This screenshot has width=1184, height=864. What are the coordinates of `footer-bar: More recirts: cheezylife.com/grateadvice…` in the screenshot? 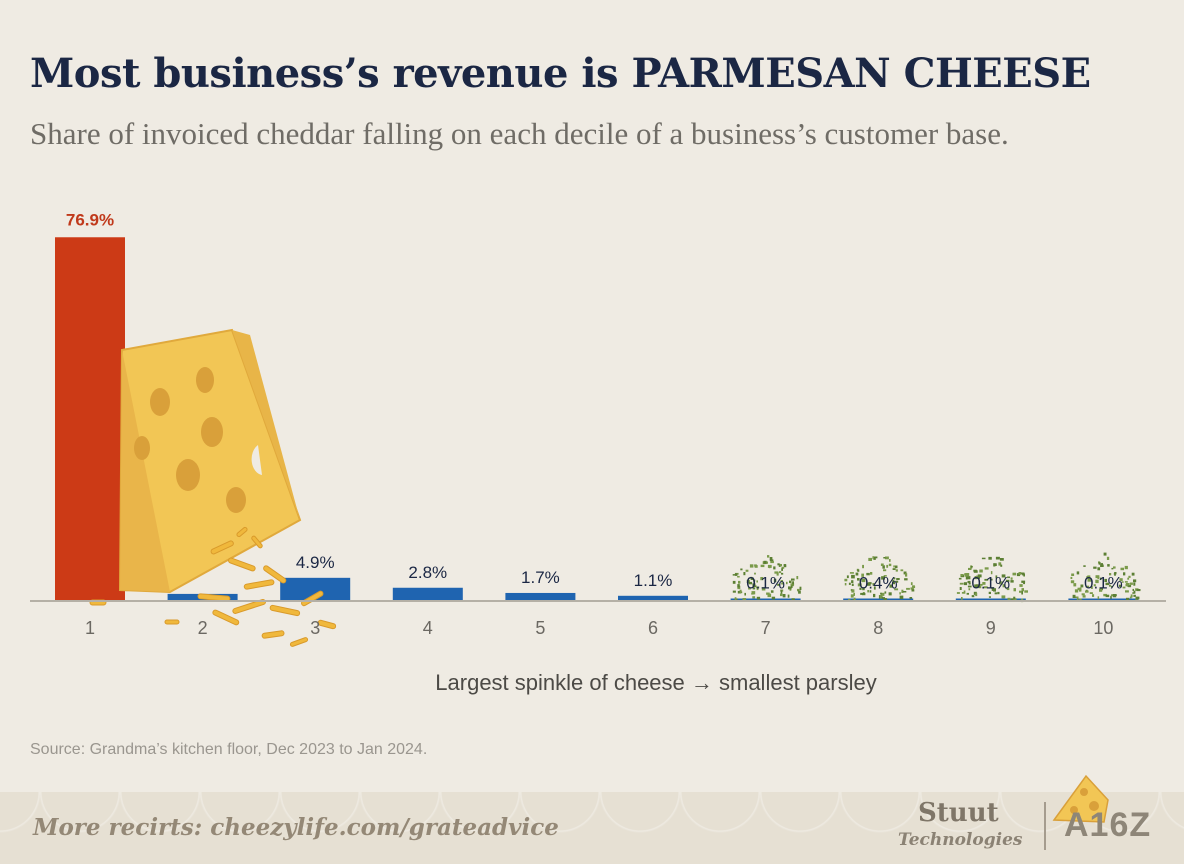 It's located at (592, 819).